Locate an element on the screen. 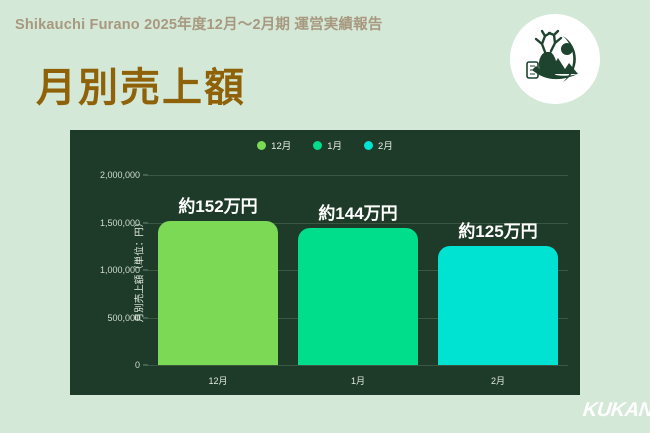 The image size is (650, 433). legend-label: 1月 is located at coordinates (335, 146).